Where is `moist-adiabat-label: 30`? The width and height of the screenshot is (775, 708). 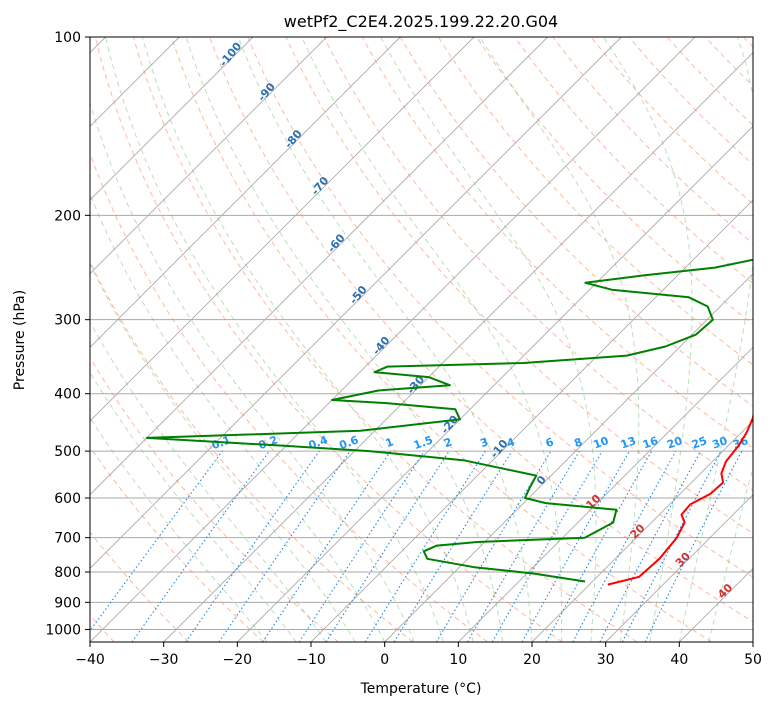 moist-adiabat-label: 30 is located at coordinates (683, 559).